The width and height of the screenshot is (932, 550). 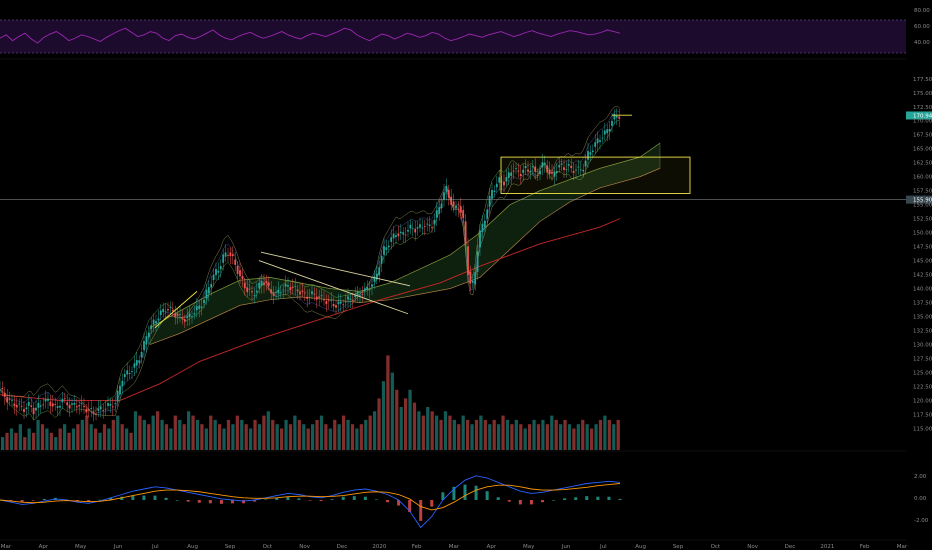 I want to click on macd-panel: 2.00 0.00 -2.00, so click(x=464, y=501).